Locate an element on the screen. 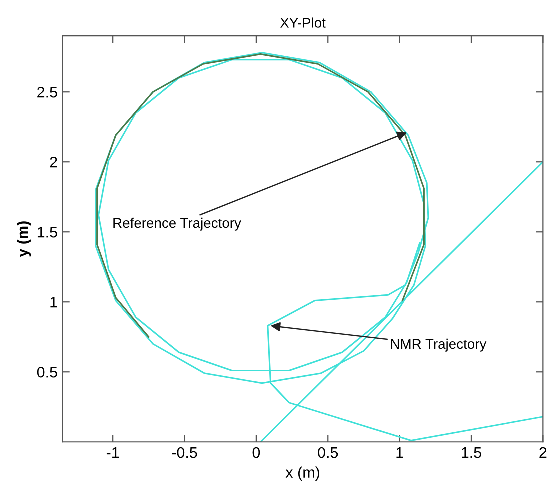  x-tick-label: -1 is located at coordinates (113, 453).